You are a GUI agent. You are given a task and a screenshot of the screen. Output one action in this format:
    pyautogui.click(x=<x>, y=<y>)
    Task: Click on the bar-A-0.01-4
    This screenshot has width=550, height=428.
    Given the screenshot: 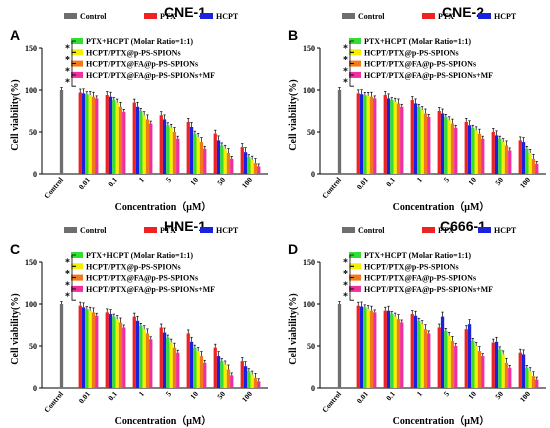 What is the action you would take?
    pyautogui.click(x=90, y=134)
    